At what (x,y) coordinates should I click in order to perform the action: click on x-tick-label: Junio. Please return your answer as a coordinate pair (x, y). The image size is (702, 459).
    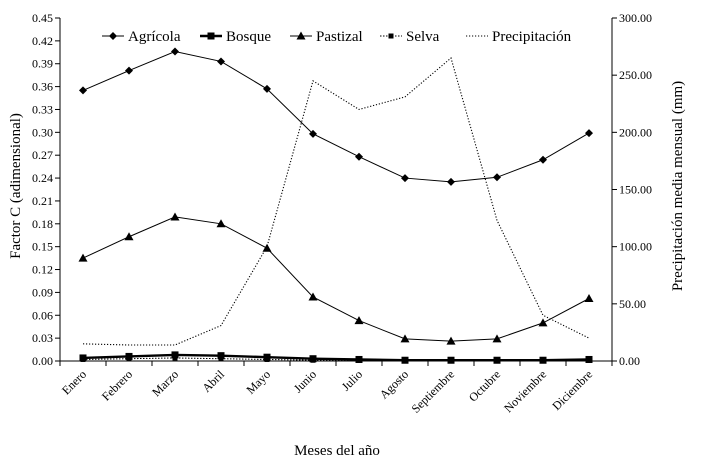
    Looking at the image, I should click on (305, 381).